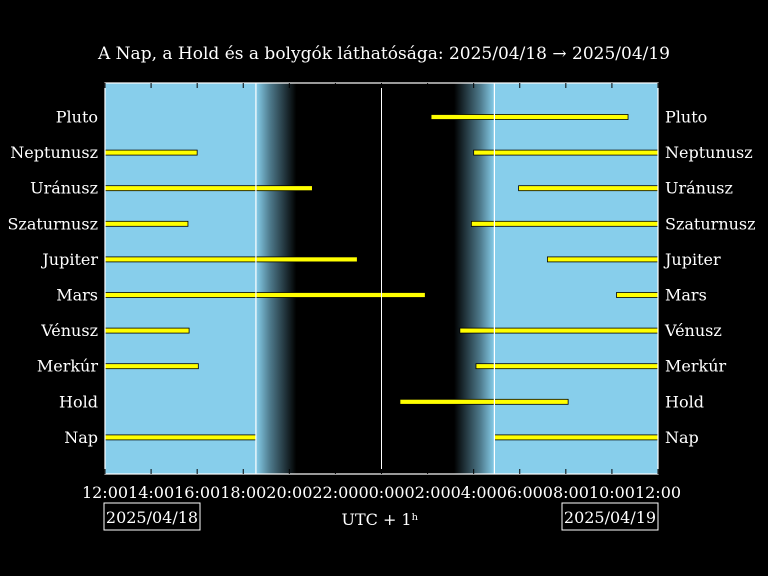 This screenshot has height=576, width=768. What do you see at coordinates (699, 188) in the screenshot?
I see `y-label-right-uránusz: Uránusz` at bounding box center [699, 188].